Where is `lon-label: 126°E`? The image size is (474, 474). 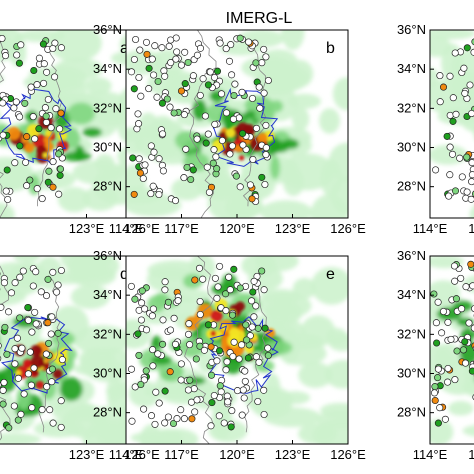 lon-label: 126°E is located at coordinates (142, 454).